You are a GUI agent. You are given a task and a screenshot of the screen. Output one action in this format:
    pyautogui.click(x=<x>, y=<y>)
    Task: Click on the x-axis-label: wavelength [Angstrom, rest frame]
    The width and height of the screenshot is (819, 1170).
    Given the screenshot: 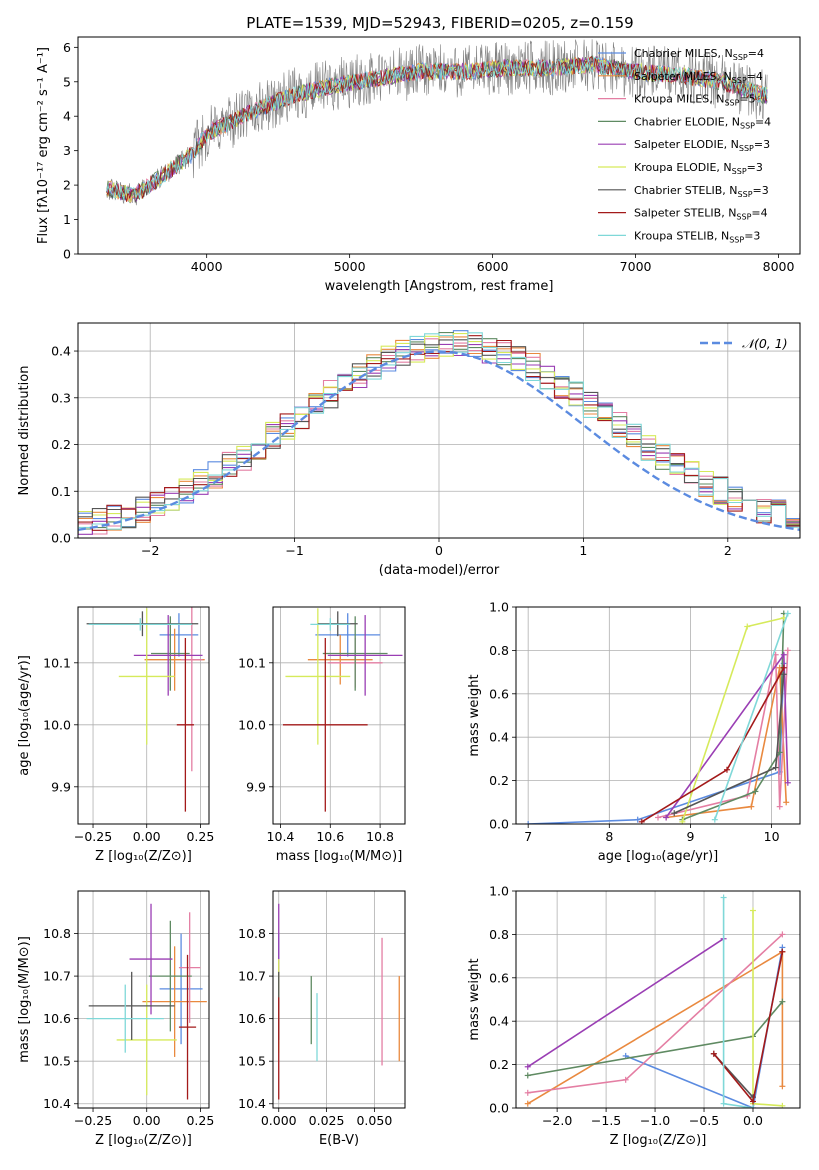 What is the action you would take?
    pyautogui.click(x=439, y=286)
    